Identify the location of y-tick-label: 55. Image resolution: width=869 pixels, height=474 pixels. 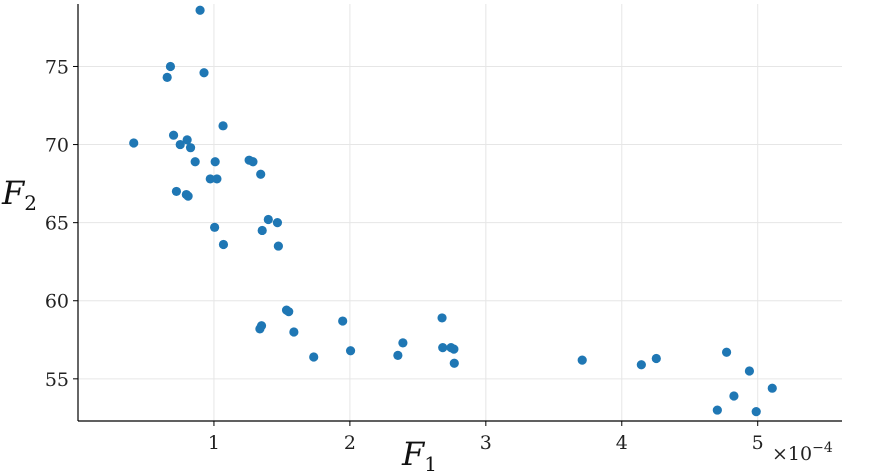
(57, 380).